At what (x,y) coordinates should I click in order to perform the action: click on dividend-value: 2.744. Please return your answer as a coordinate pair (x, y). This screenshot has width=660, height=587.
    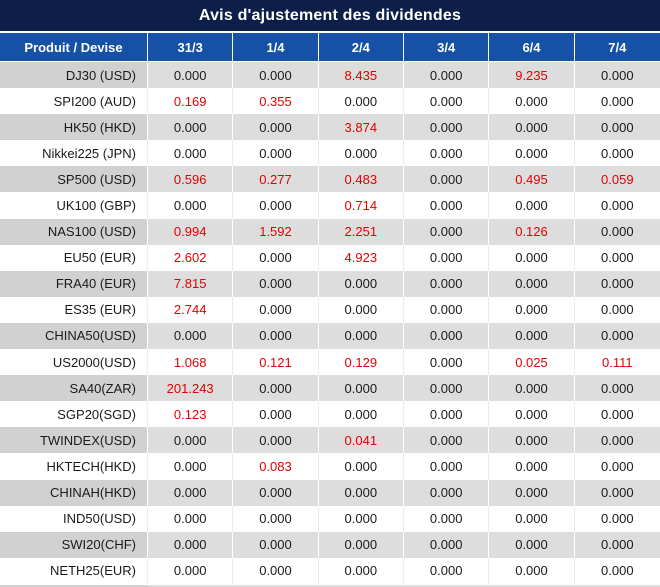
    Looking at the image, I should click on (191, 309).